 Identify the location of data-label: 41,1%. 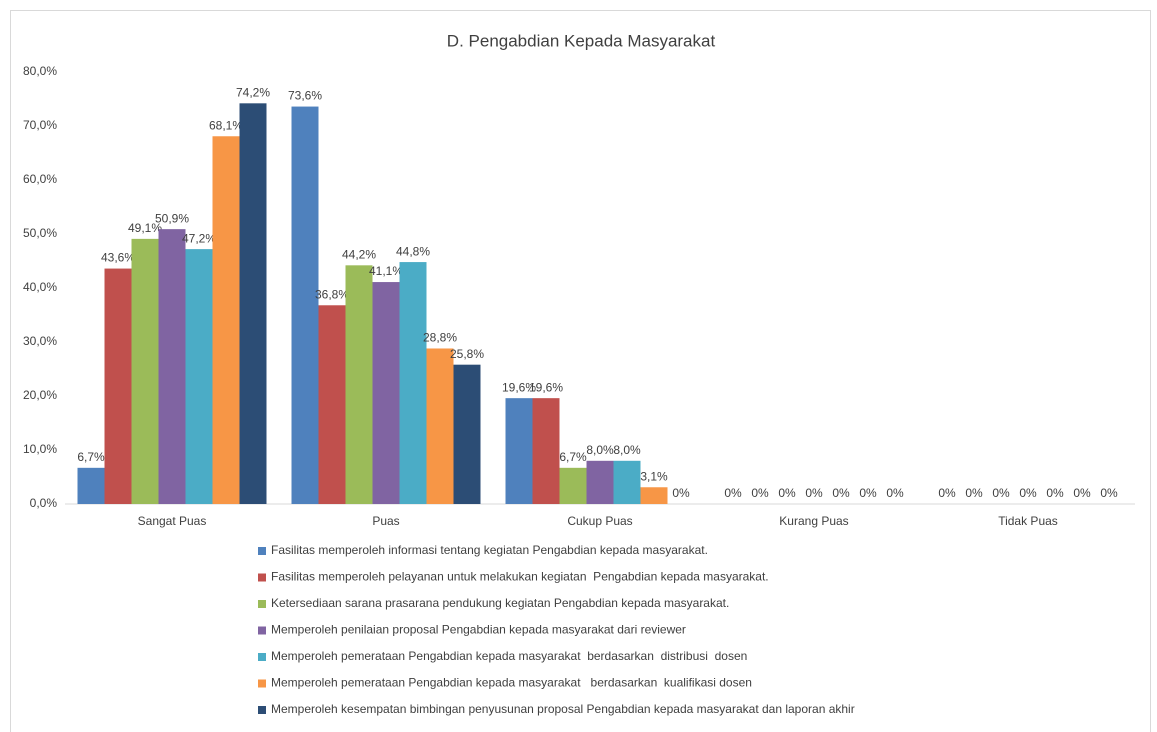
(386, 271).